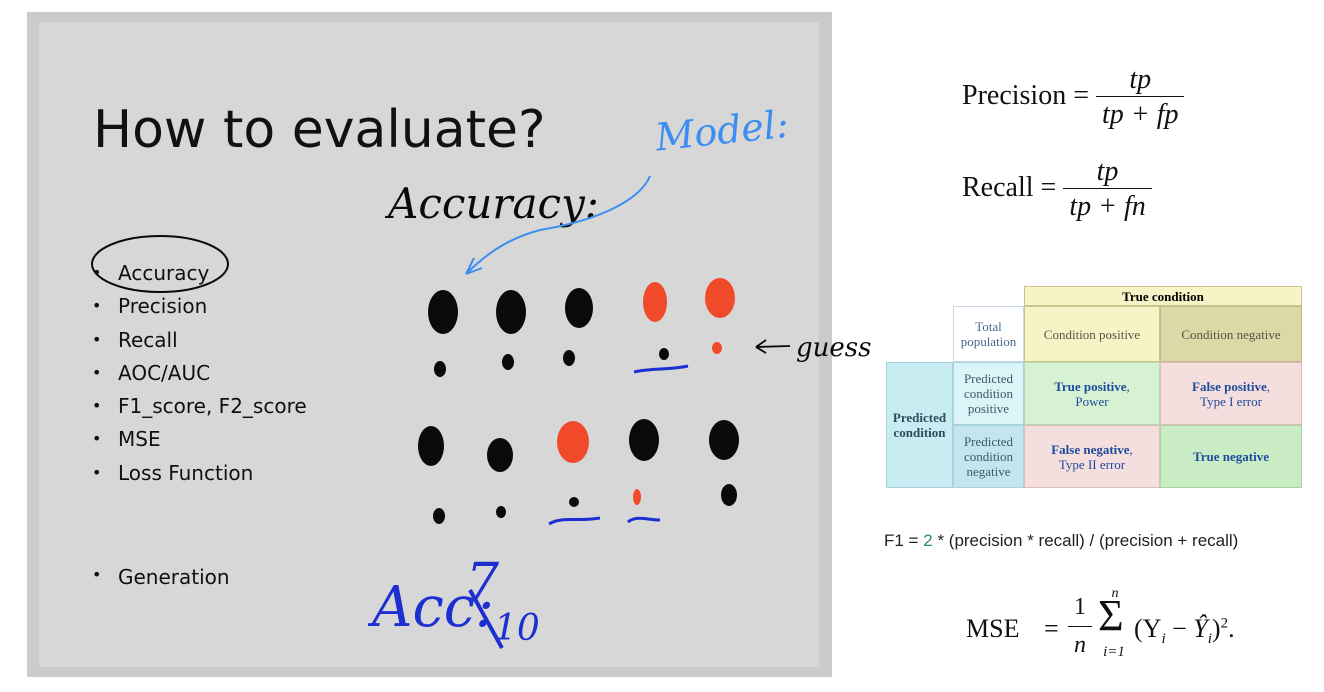 This screenshot has height=692, width=1324. Describe the element at coordinates (199, 407) in the screenshot. I see `bullet-item: F1_score, F2_score` at that location.